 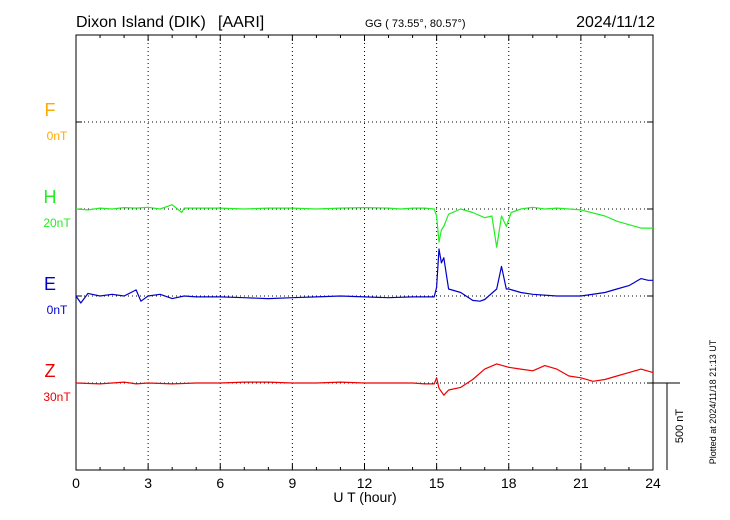 What do you see at coordinates (615, 22) in the screenshot?
I see `date-label: 2024/11/12` at bounding box center [615, 22].